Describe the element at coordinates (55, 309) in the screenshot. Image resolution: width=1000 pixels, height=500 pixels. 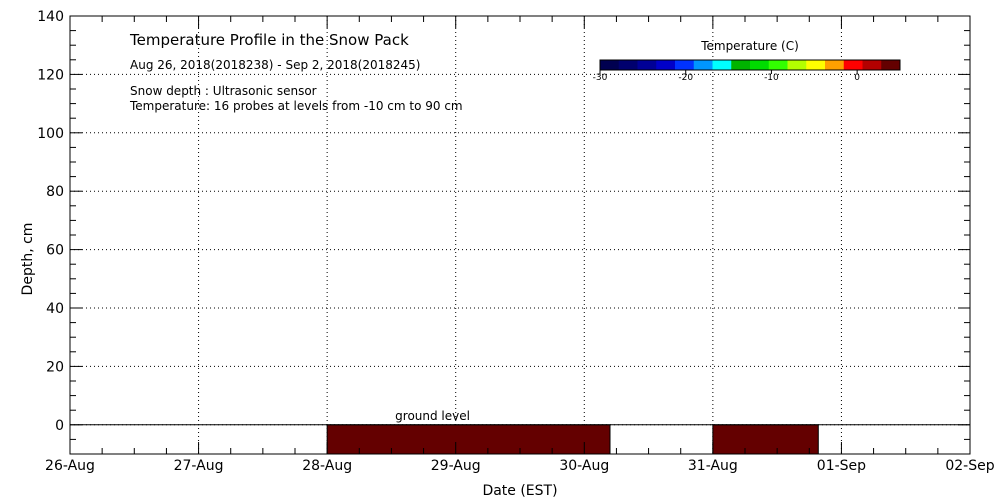
I see `y-tick-label: 40` at that location.